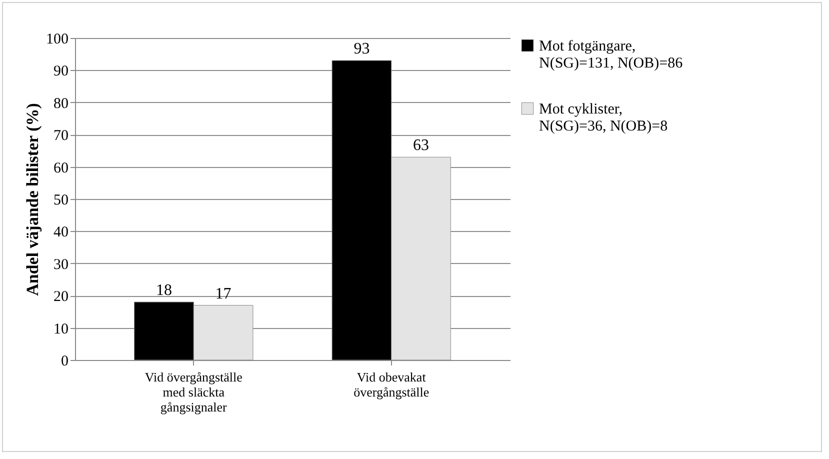 The image size is (829, 459). What do you see at coordinates (61, 297) in the screenshot?
I see `y-tick-label: 20` at bounding box center [61, 297].